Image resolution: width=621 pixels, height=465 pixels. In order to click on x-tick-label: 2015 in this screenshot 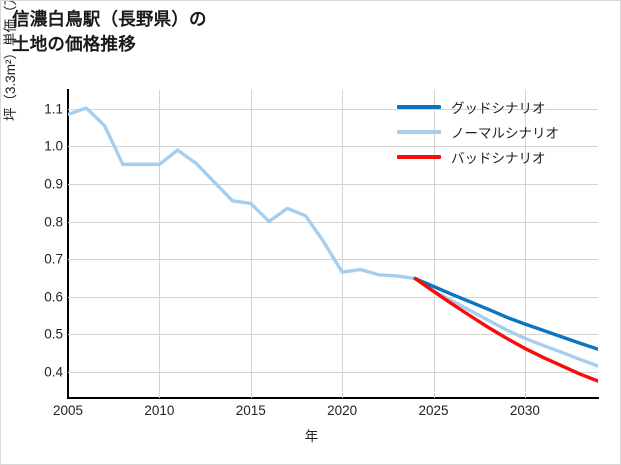, I will do `click(250, 410)`.